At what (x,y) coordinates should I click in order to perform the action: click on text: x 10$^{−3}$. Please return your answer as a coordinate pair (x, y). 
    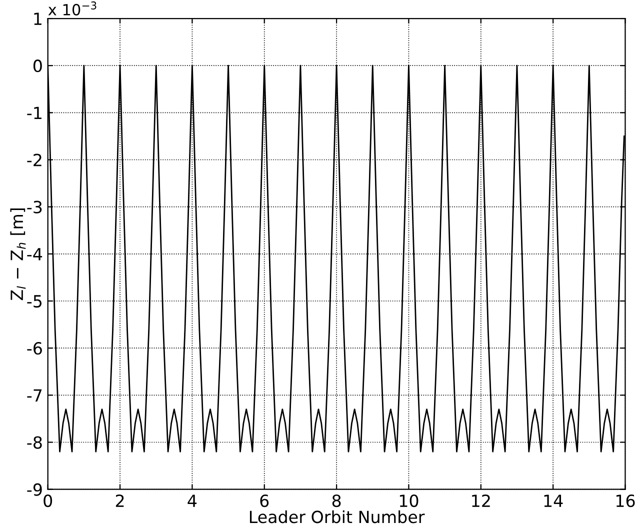
    Looking at the image, I should click on (72, 8).